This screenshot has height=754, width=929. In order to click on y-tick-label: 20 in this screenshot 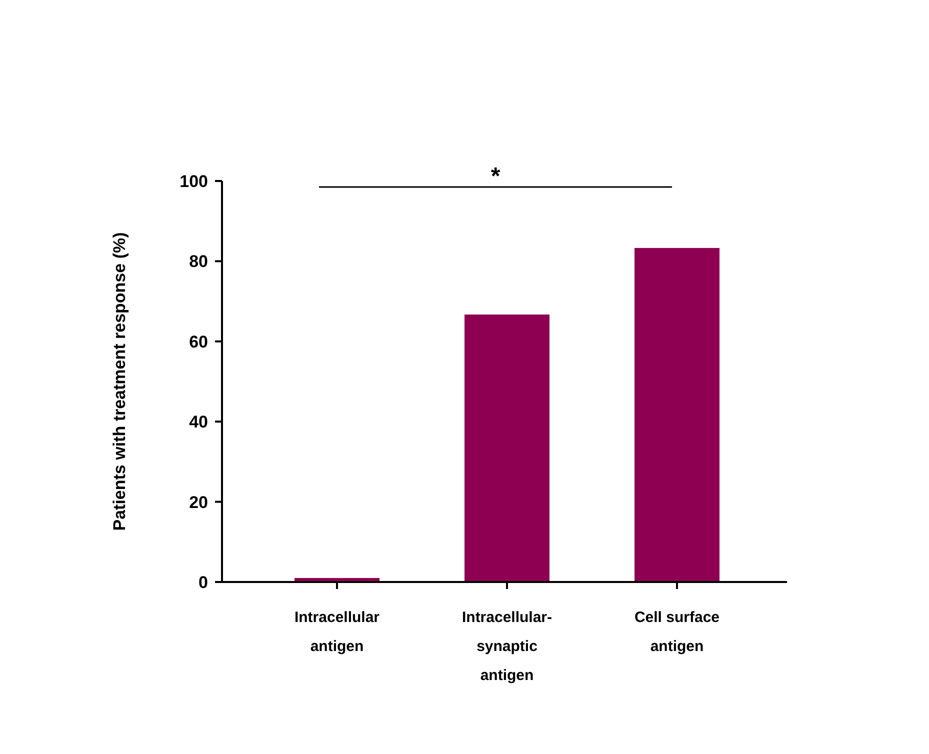, I will do `click(198, 502)`.